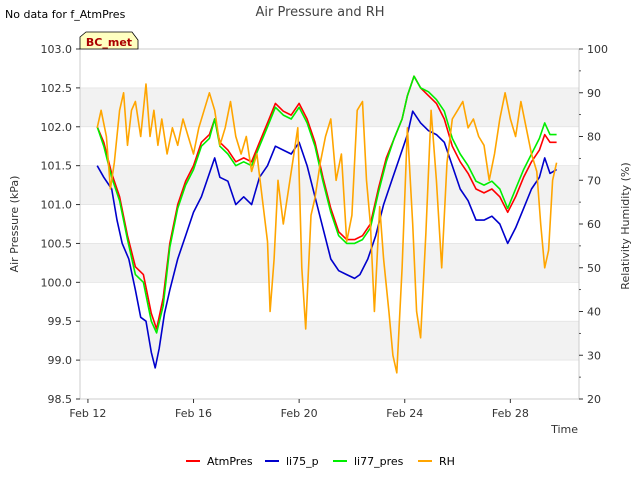 This screenshot has width=640, height=480. What do you see at coordinates (594, 137) in the screenshot?
I see `y2-tick-label: 80` at bounding box center [594, 137].